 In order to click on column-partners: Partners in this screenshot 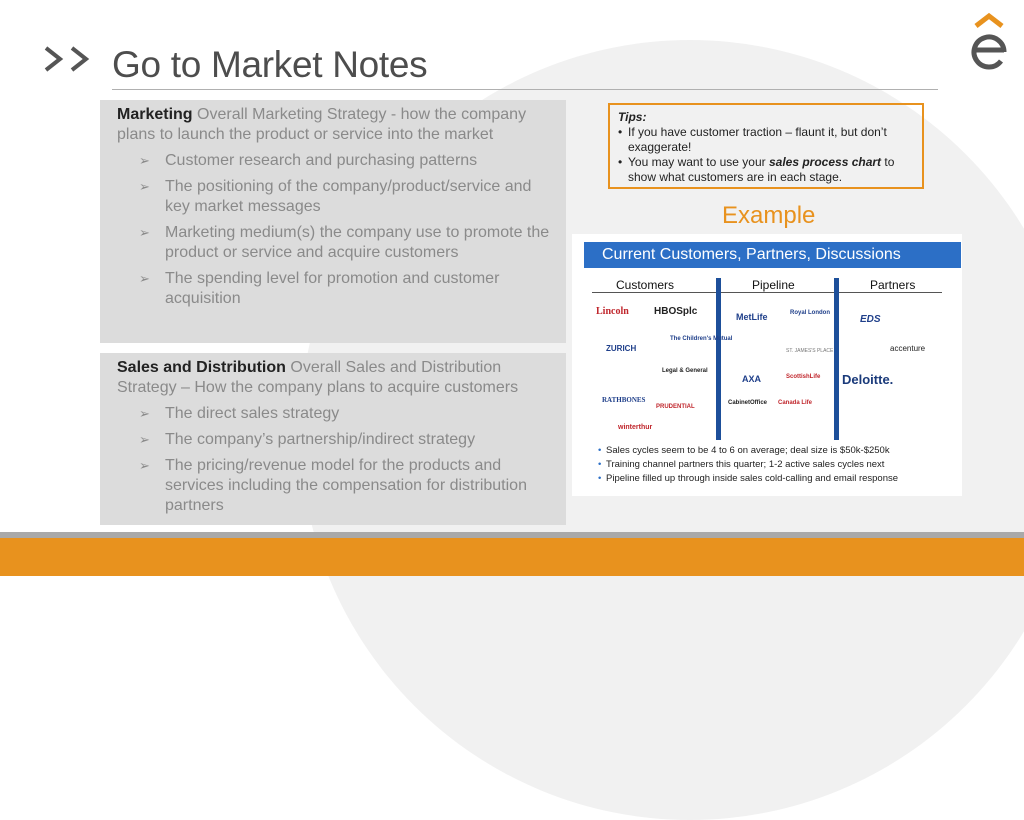, I will do `click(893, 285)`.